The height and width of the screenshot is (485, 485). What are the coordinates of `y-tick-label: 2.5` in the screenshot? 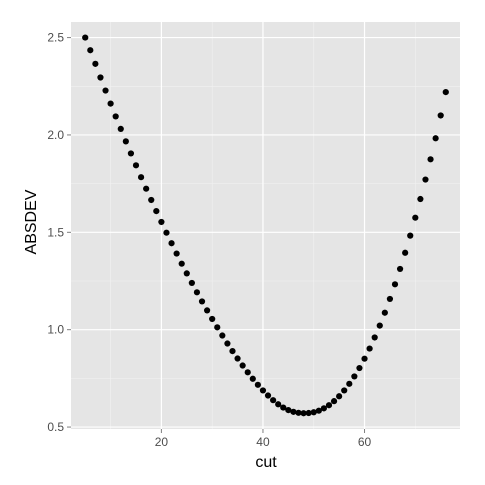 It's located at (55, 38).